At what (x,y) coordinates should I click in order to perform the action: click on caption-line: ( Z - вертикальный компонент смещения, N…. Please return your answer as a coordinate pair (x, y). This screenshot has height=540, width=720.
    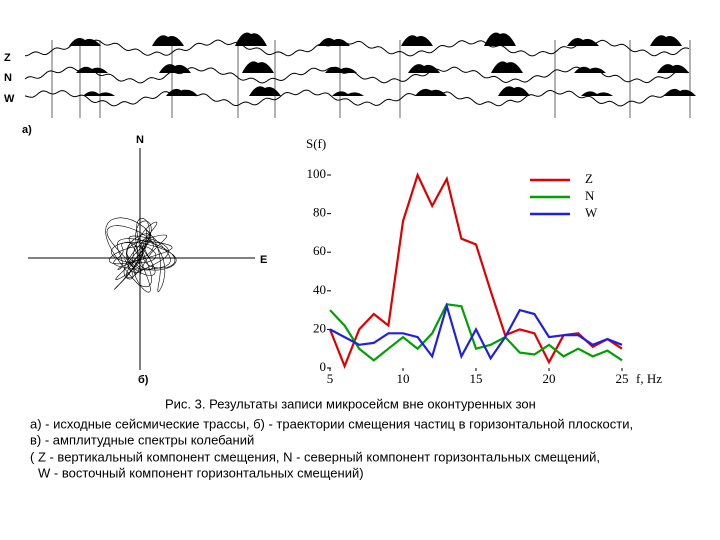
    Looking at the image, I should click on (315, 456).